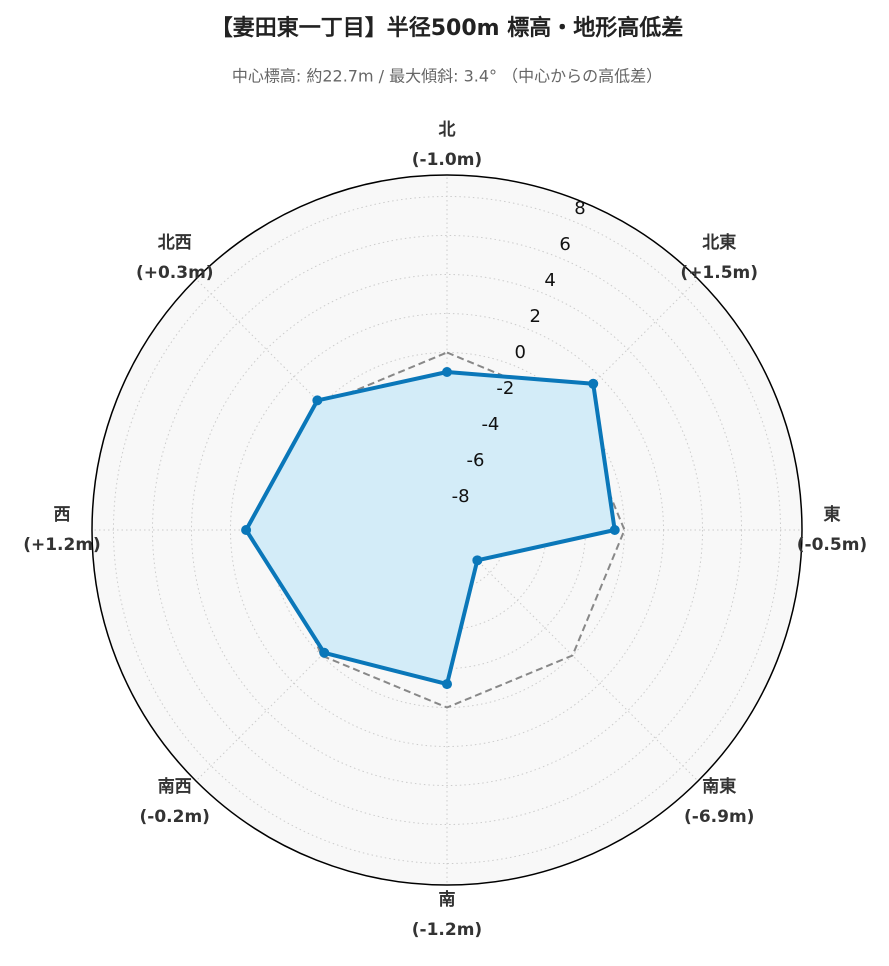 The width and height of the screenshot is (889, 966). I want to click on r-tick-label: 8, so click(579, 208).